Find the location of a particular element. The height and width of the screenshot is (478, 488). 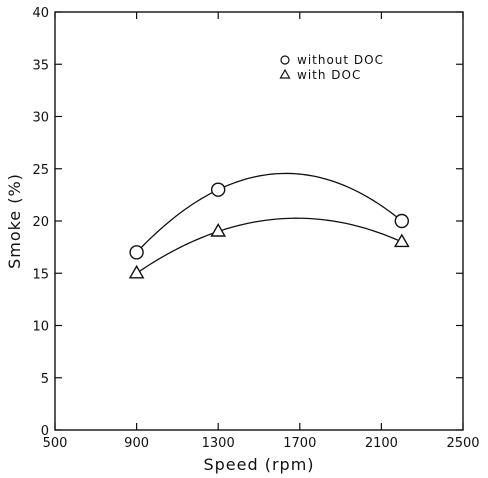

data-markers is located at coordinates (269, 230).